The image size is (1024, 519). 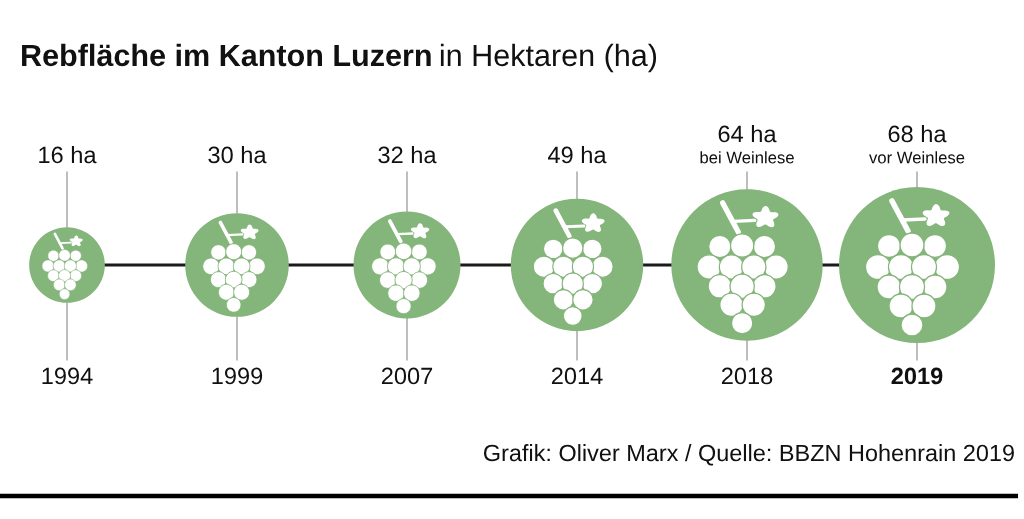 What do you see at coordinates (747, 376) in the screenshot?
I see `category-label: 2018` at bounding box center [747, 376].